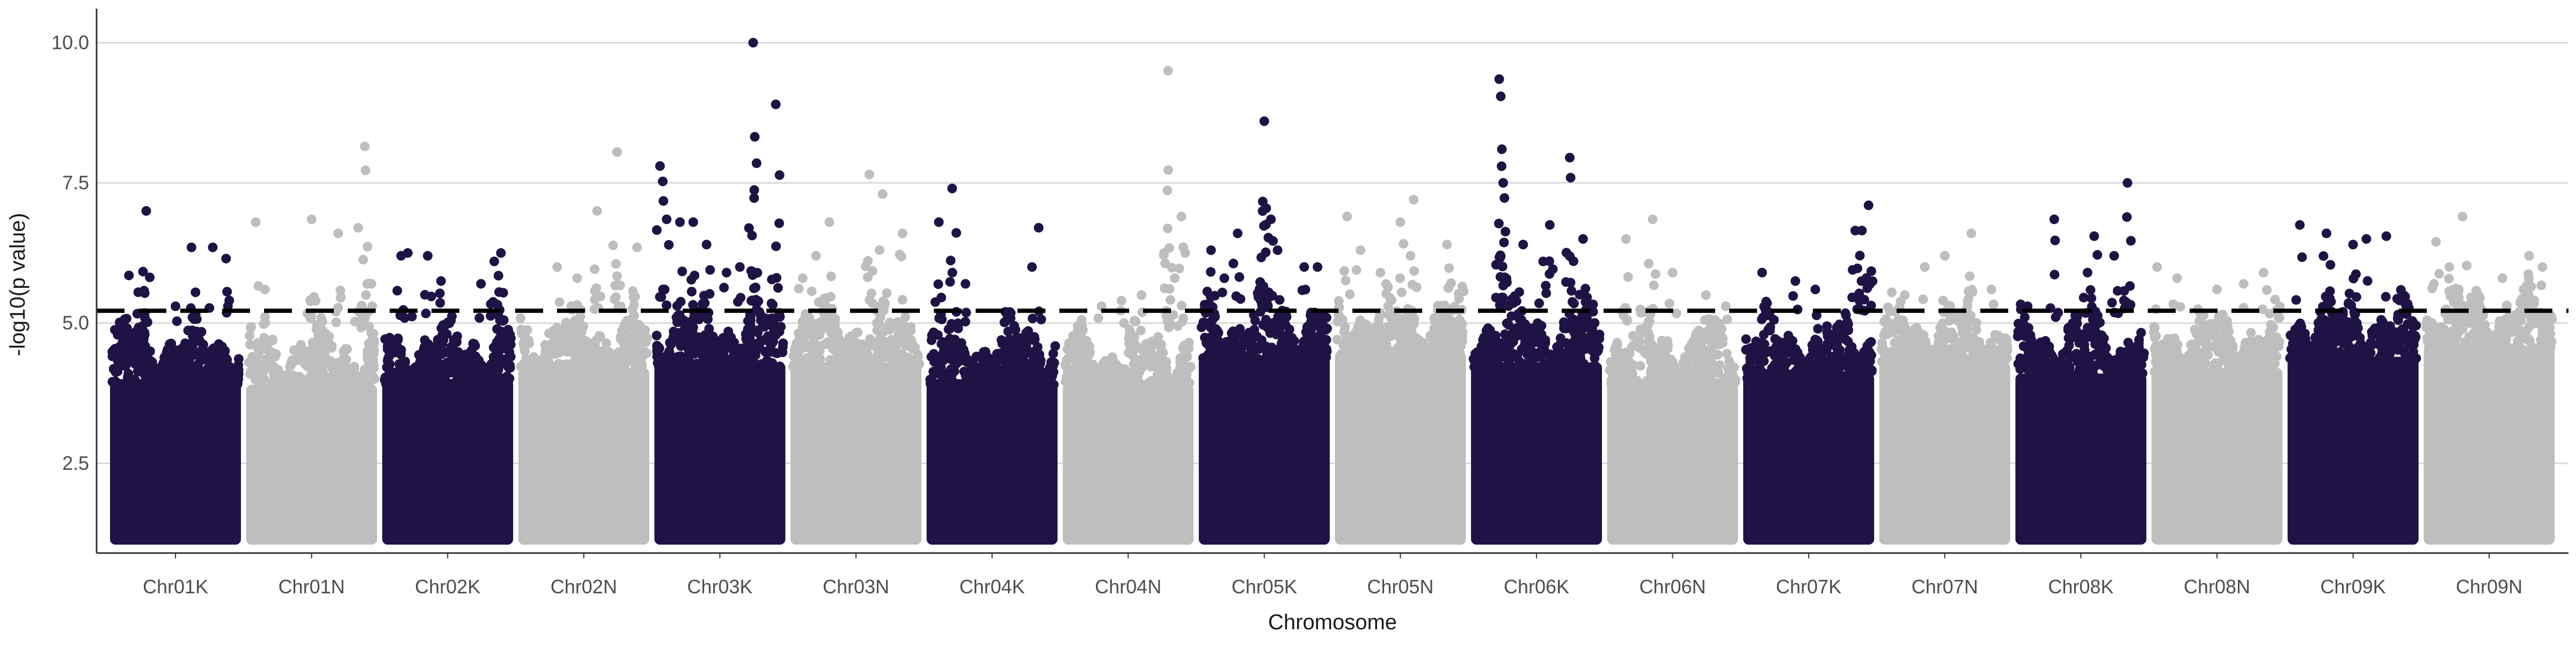 Image resolution: width=2576 pixels, height=647 pixels. Describe the element at coordinates (584, 345) in the screenshot. I see `chromosome-series-chr02n` at that location.